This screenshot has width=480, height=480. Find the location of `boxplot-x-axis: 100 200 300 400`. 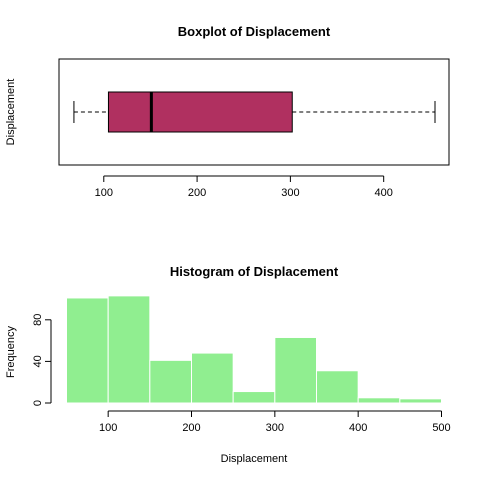

boxplot-x-axis: 100 200 300 400 is located at coordinates (244, 187).